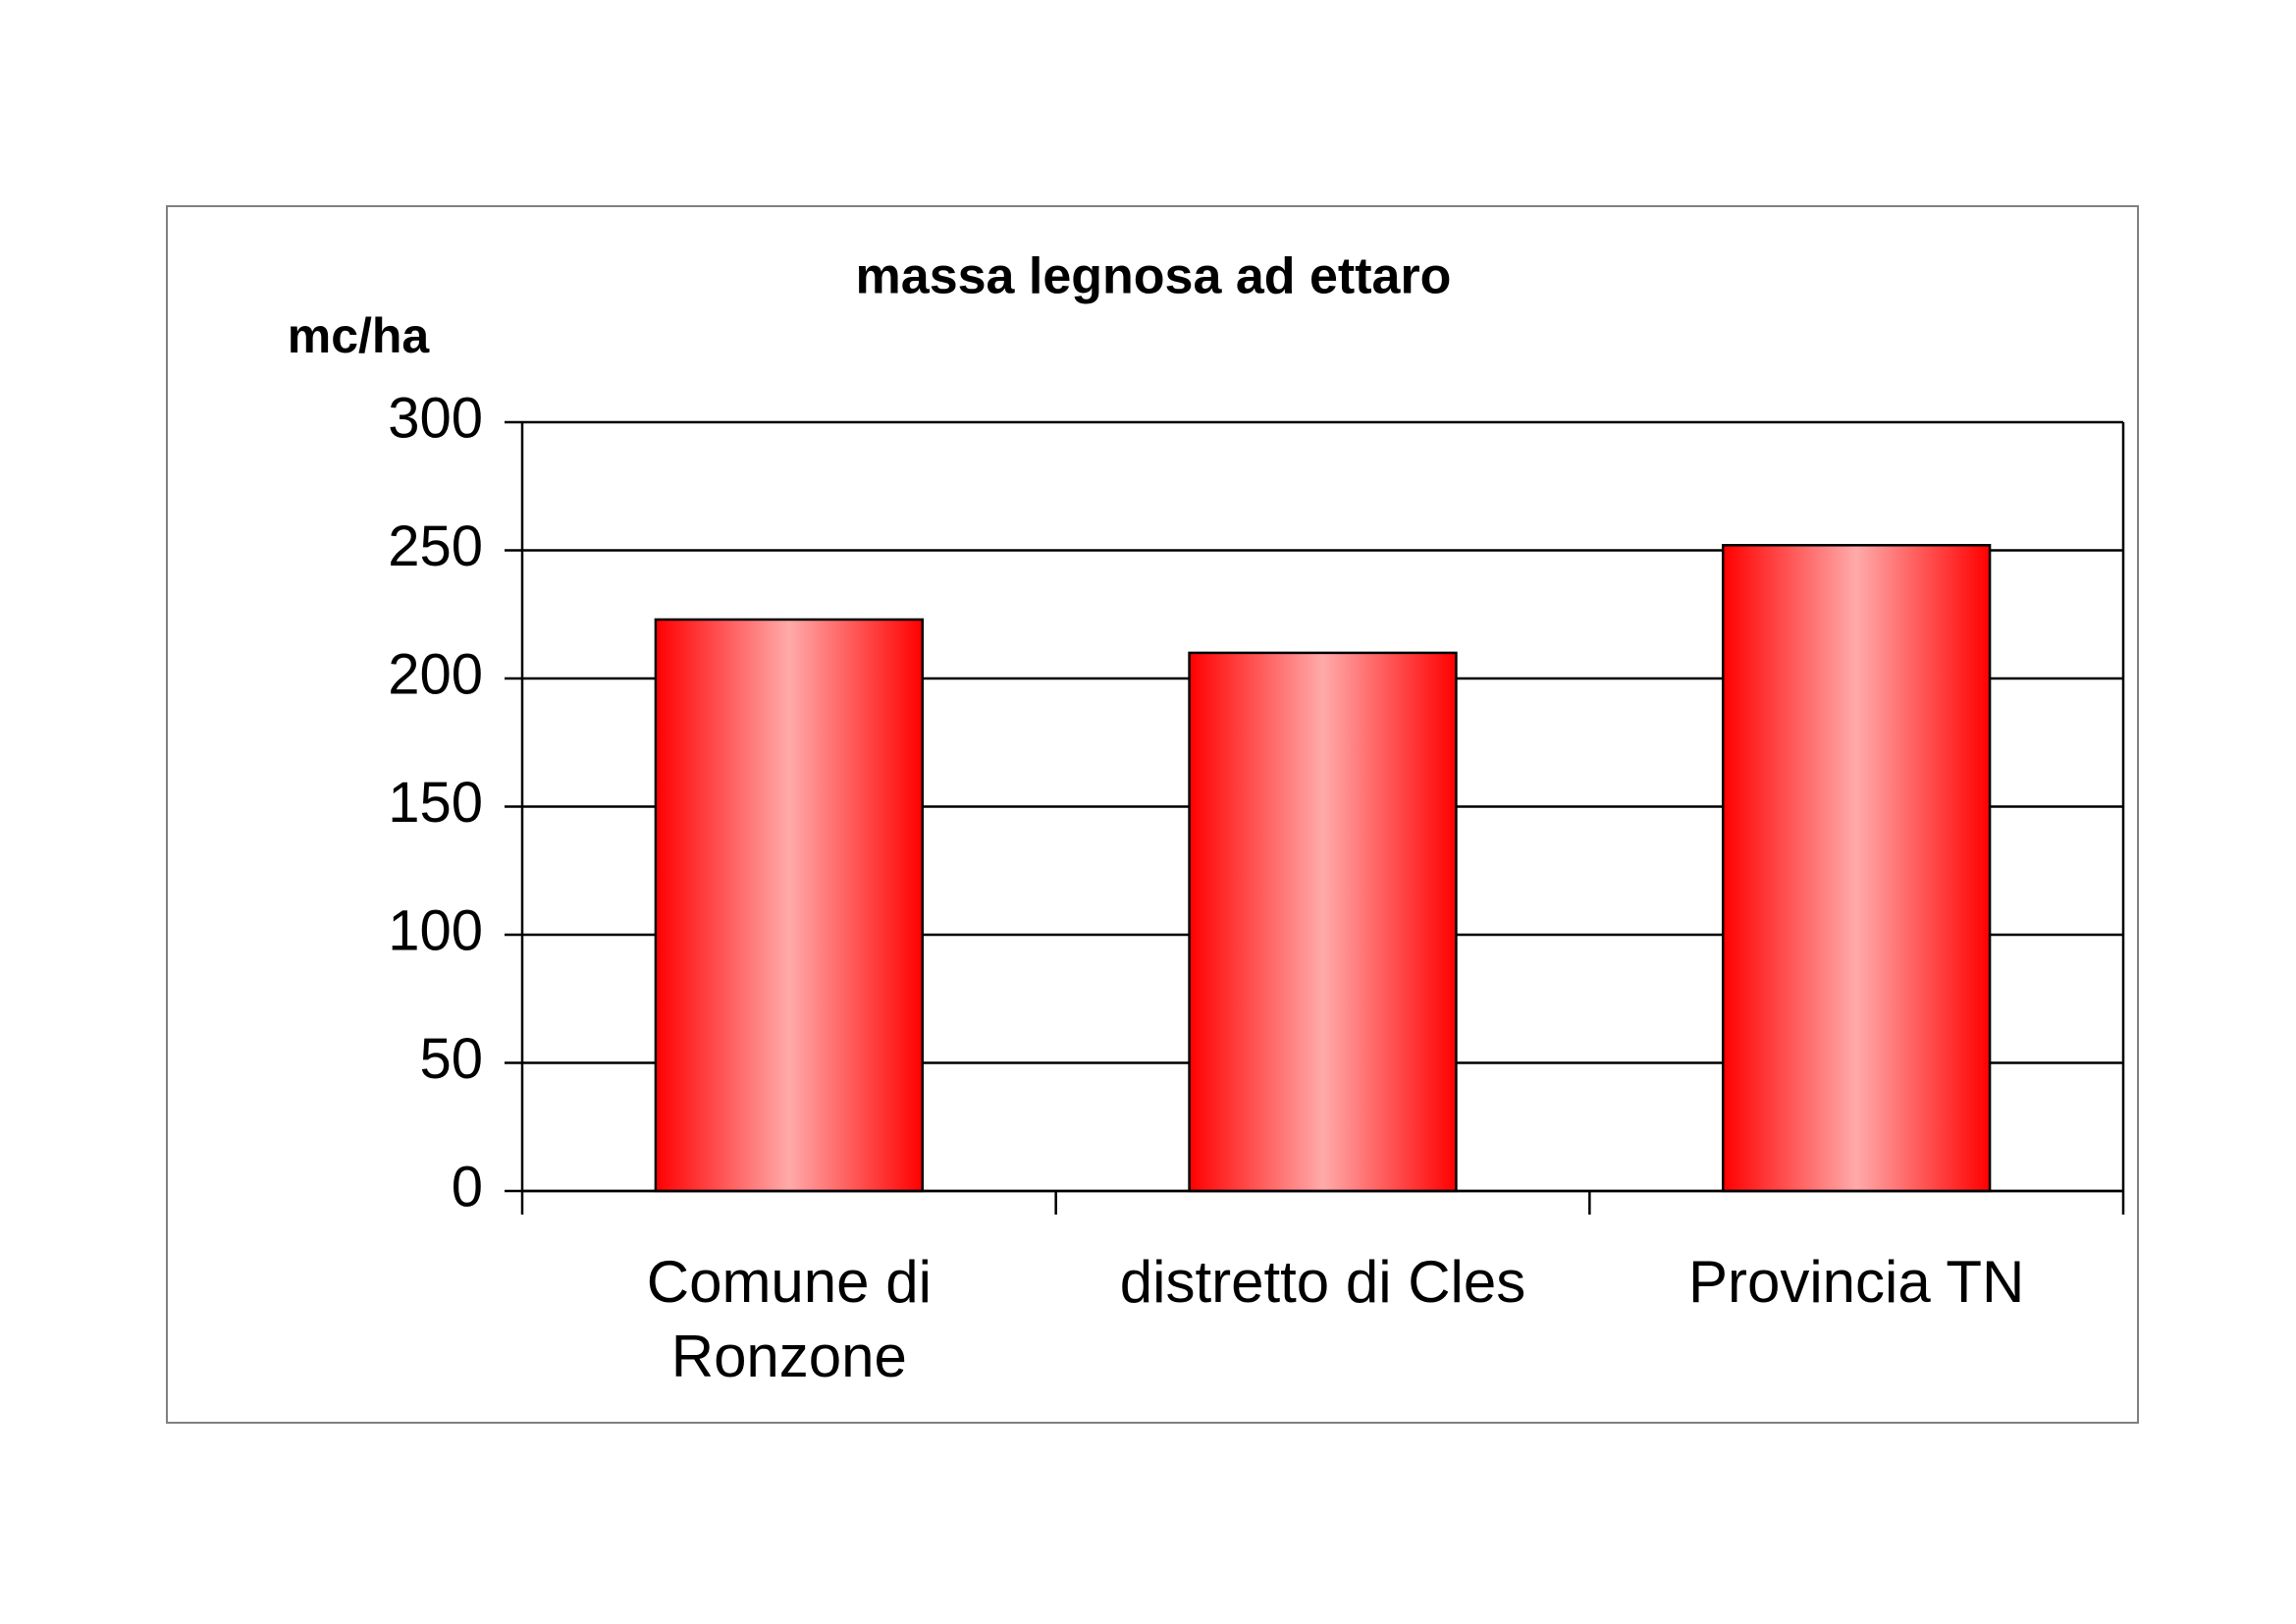 The image size is (2296, 1624). Describe the element at coordinates (1856, 1282) in the screenshot. I see `x-tick-label: Provincia TN` at that location.